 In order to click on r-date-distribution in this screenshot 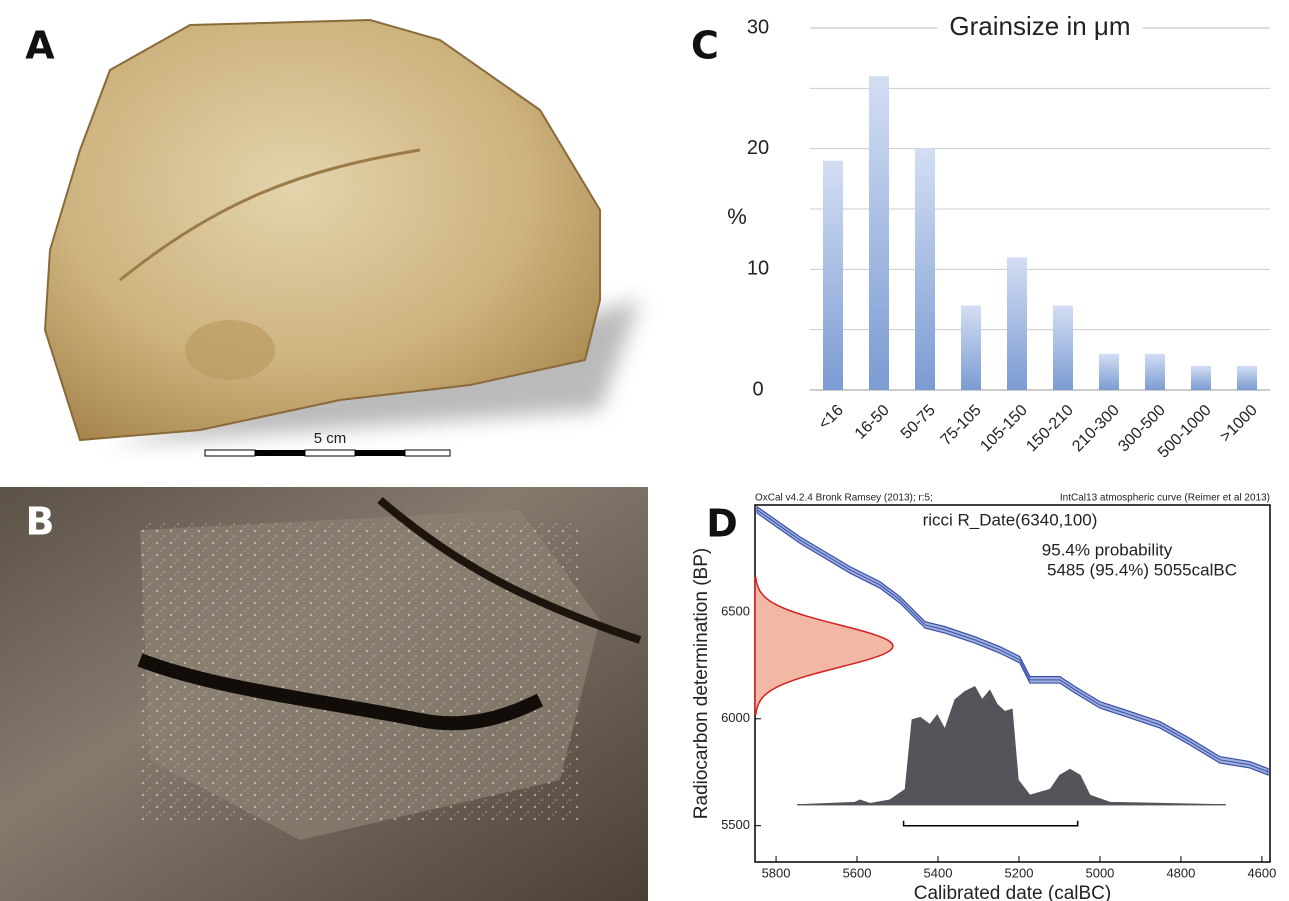, I will do `click(824, 646)`.